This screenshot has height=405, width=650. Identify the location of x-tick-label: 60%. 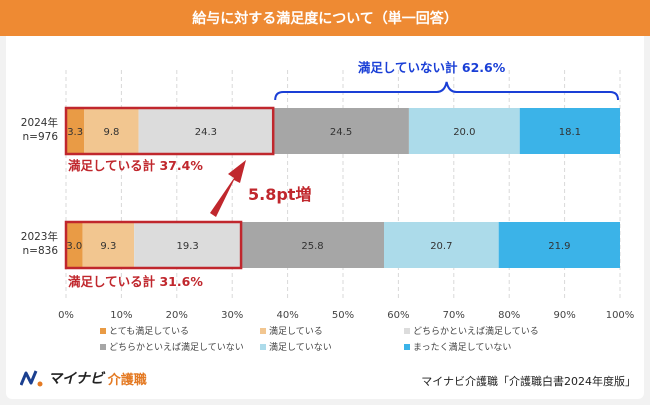
(398, 315).